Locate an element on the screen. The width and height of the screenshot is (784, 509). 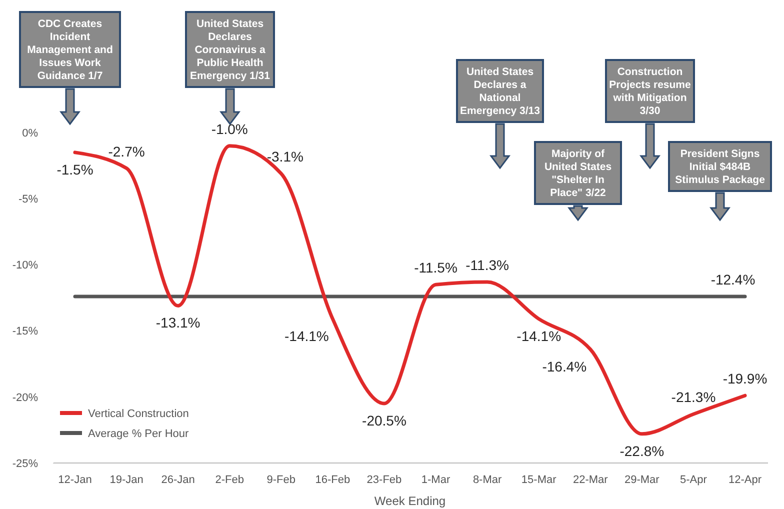
x-tick-label: 2-Feb is located at coordinates (229, 480).